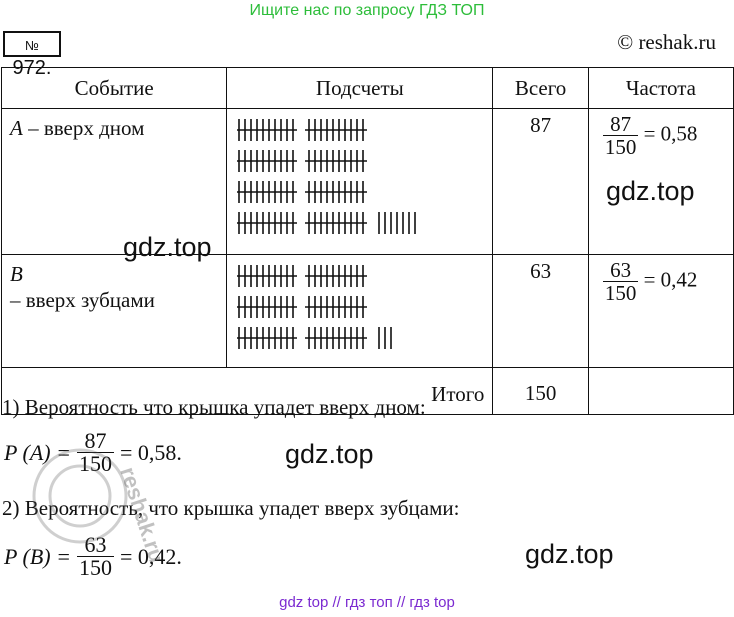 Image resolution: width=734 pixels, height=617 pixels. I want to click on event-cell: B – вверх зубцами, so click(114, 311).